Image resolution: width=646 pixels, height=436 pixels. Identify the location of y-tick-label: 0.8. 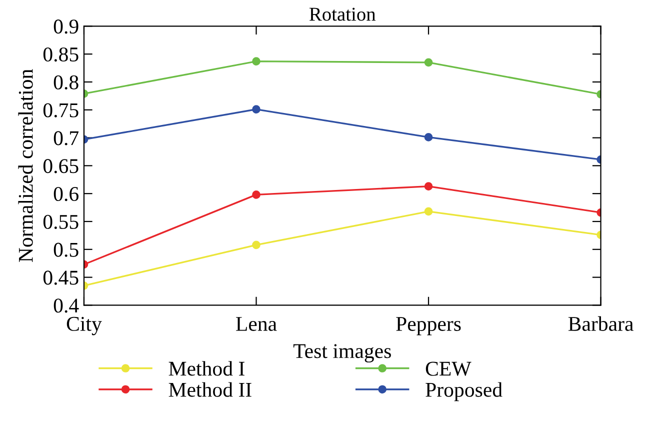
(66, 82).